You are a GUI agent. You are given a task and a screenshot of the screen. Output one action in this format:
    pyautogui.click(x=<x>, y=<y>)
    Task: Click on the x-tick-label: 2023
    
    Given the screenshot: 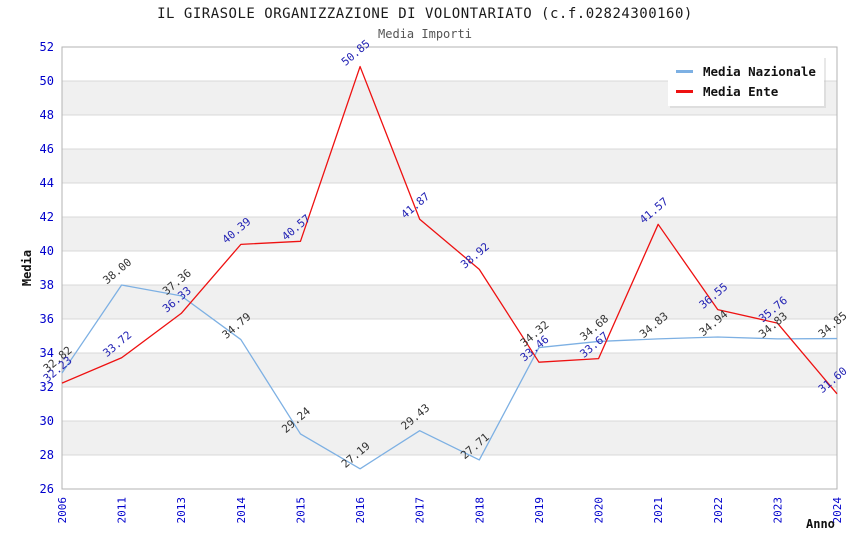 What is the action you would take?
    pyautogui.click(x=777, y=510)
    